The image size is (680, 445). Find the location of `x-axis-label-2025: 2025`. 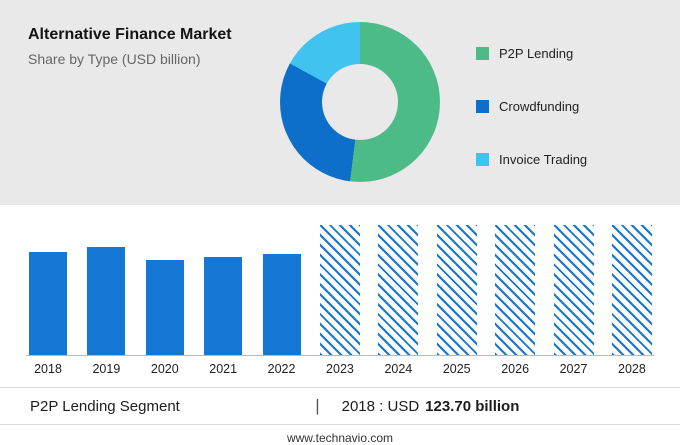

x-axis-label-2025: 2025 is located at coordinates (456, 369).